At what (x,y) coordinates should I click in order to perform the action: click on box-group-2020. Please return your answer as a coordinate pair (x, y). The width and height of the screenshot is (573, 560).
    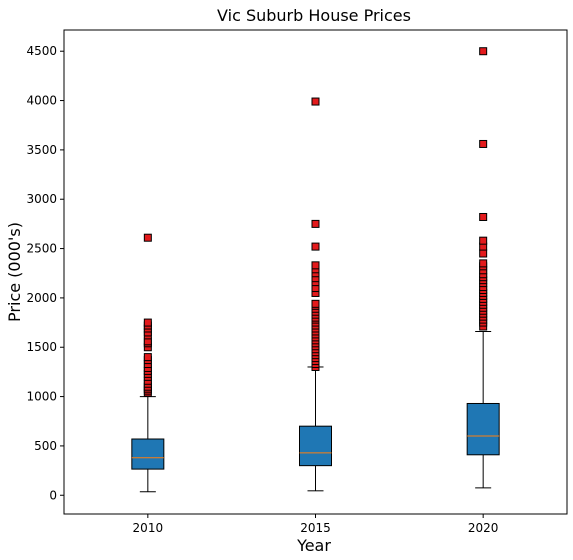
    Looking at the image, I should click on (483, 268).